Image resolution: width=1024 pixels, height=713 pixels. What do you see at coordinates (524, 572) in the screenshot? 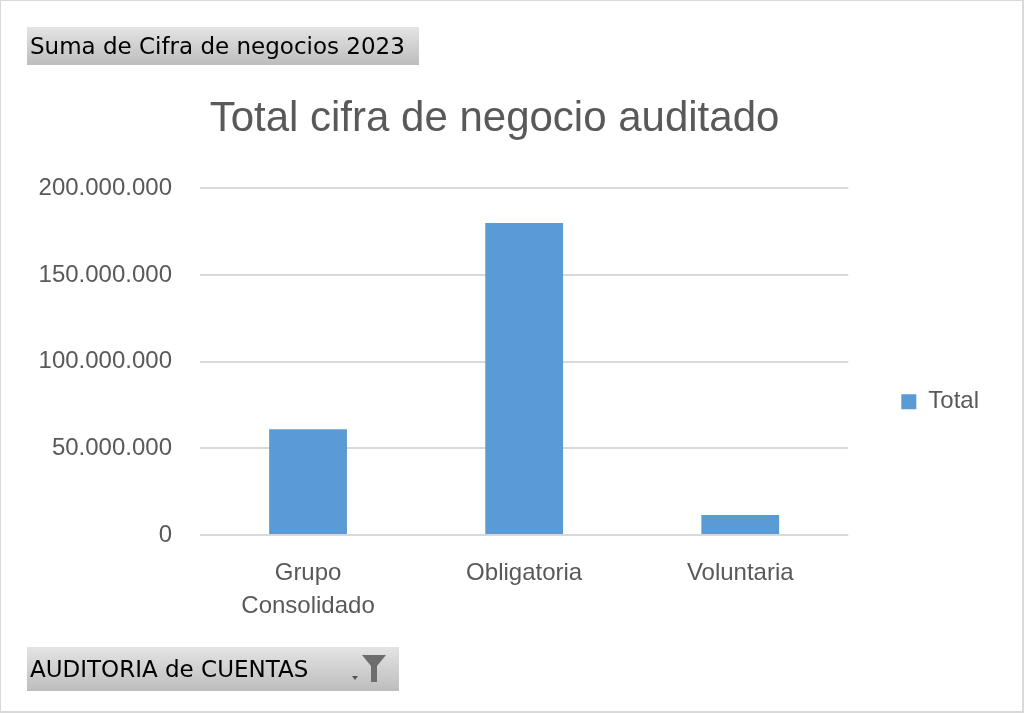
I see `x-tick-label: Obligatoria` at bounding box center [524, 572].